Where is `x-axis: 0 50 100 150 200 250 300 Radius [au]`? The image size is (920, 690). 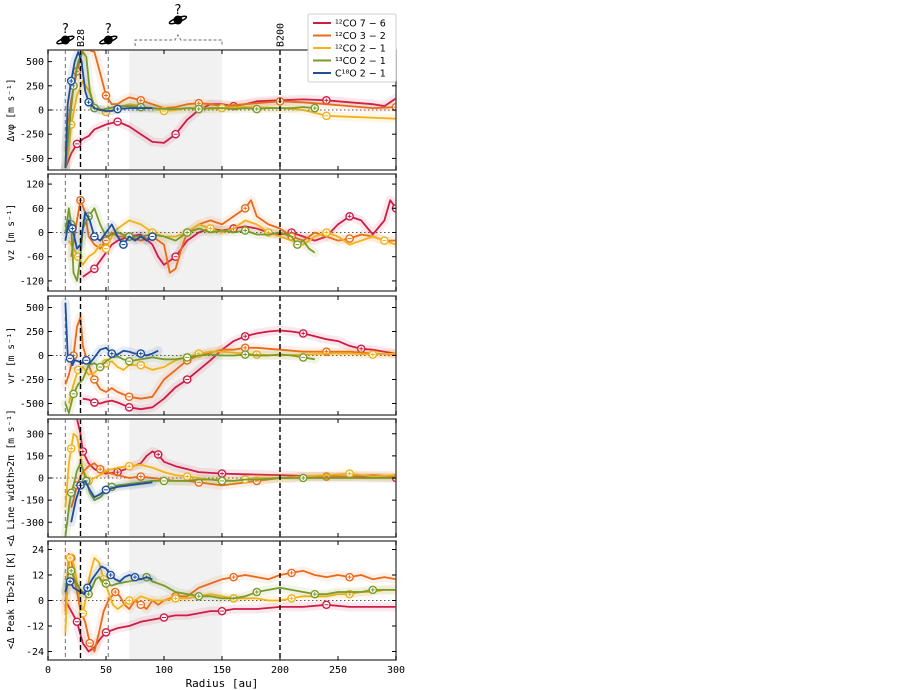 x-axis: 0 50 100 150 200 250 300 Radius [au] is located at coordinates (225, 677).